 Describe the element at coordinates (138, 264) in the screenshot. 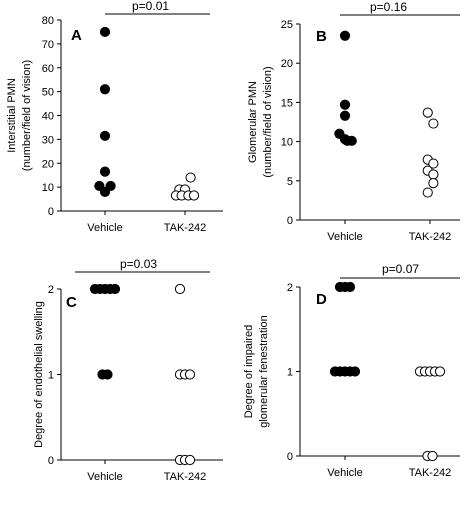

I see `p-value-label: p=0.03` at that location.